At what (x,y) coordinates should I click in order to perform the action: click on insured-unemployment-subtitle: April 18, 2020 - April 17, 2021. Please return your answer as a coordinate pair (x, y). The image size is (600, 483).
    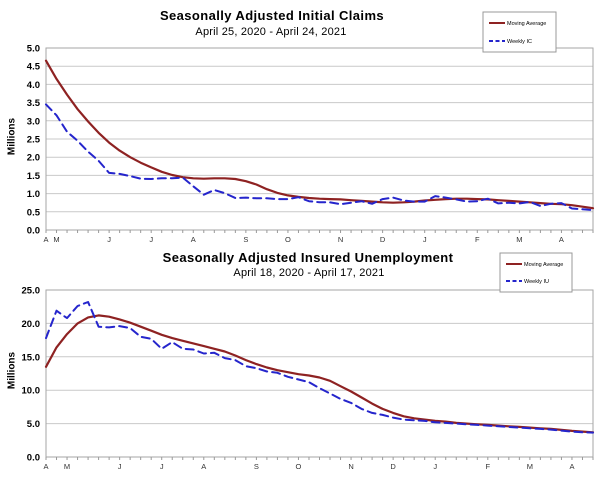
    Looking at the image, I should click on (309, 273).